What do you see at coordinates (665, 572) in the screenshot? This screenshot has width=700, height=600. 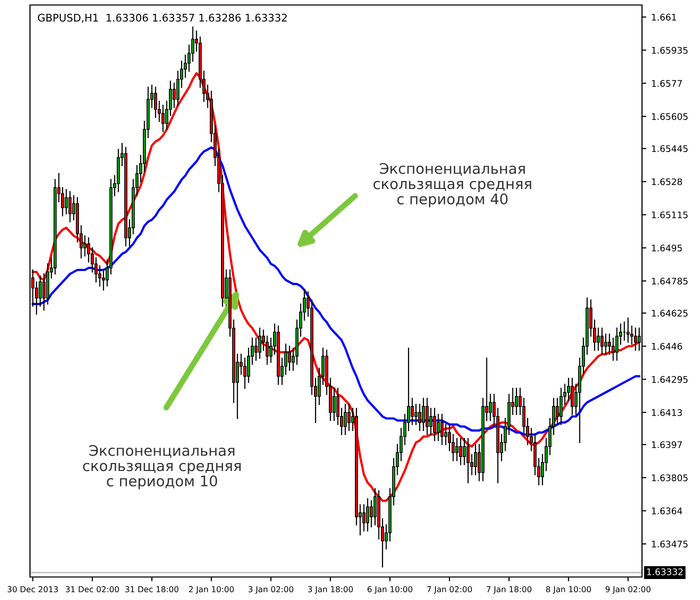 I see `ref-line-label: 1.63332` at bounding box center [665, 572].